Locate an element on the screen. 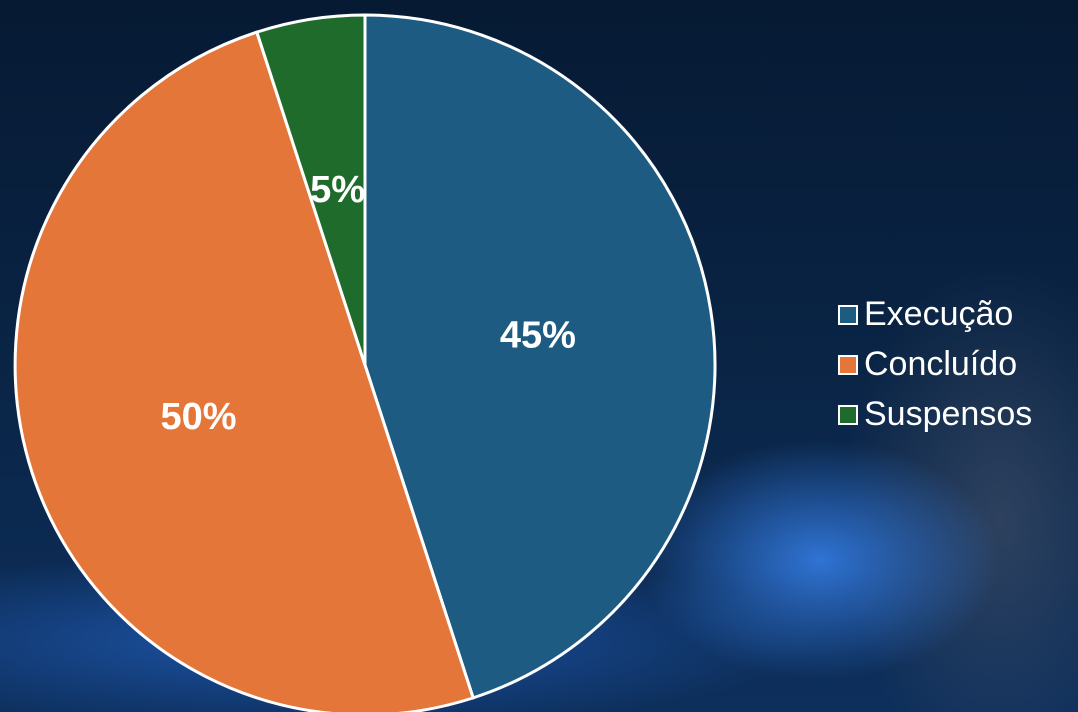  data-label: 45% is located at coordinates (538, 336).